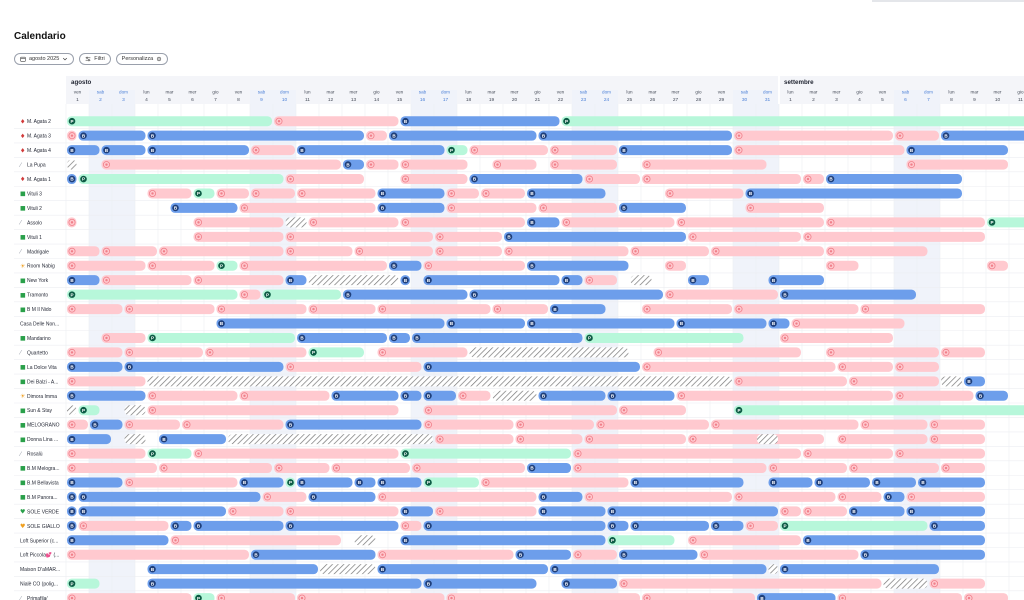 Image resolution: width=1024 pixels, height=600 pixels. Describe the element at coordinates (42, 368) in the screenshot. I see `room-name: La Dolce Vita` at that location.